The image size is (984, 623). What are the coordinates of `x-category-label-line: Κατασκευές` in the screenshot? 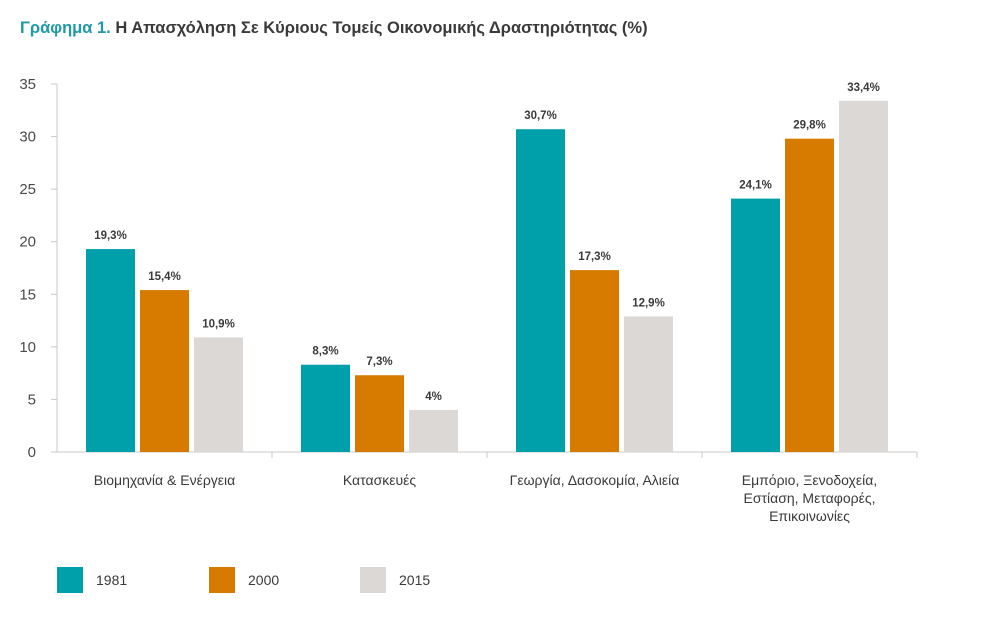 It's located at (379, 480).